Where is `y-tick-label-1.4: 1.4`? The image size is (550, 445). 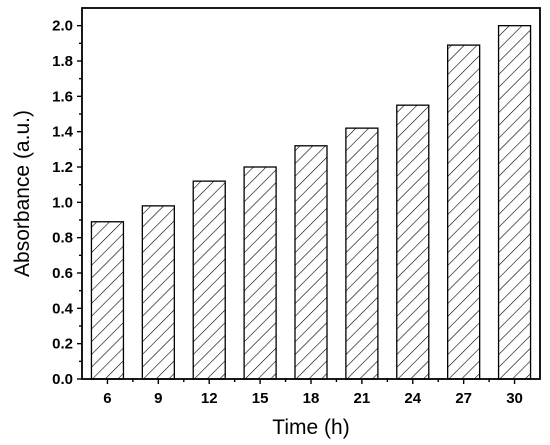
y-tick-label-1.4: 1.4 is located at coordinates (63, 132).